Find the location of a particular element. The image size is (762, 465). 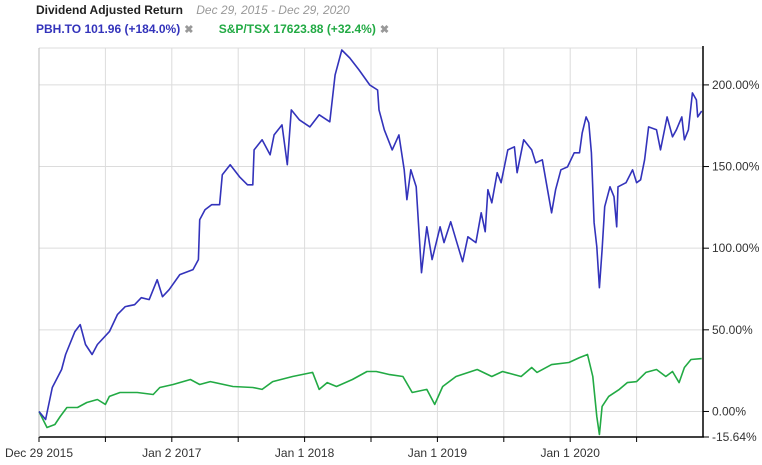

chart-title: Dividend Adjusted Return is located at coordinates (109, 10).